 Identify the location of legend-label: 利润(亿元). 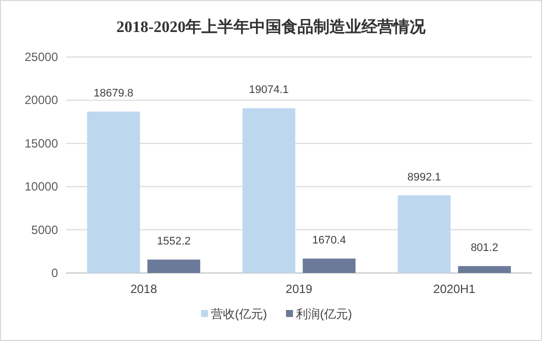
(324, 314).